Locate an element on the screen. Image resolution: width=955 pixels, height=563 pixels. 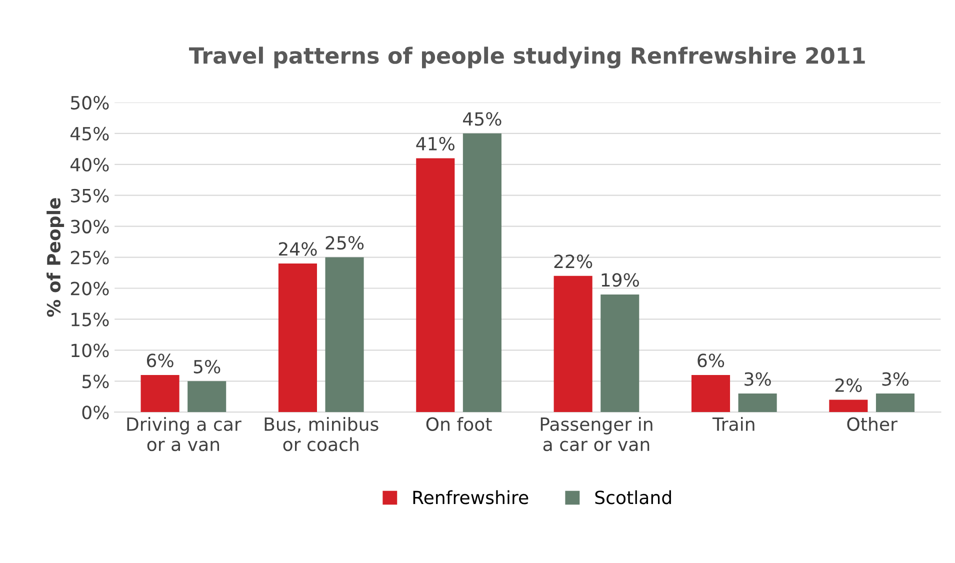
legend-label: Renfrewshire is located at coordinates (470, 497).